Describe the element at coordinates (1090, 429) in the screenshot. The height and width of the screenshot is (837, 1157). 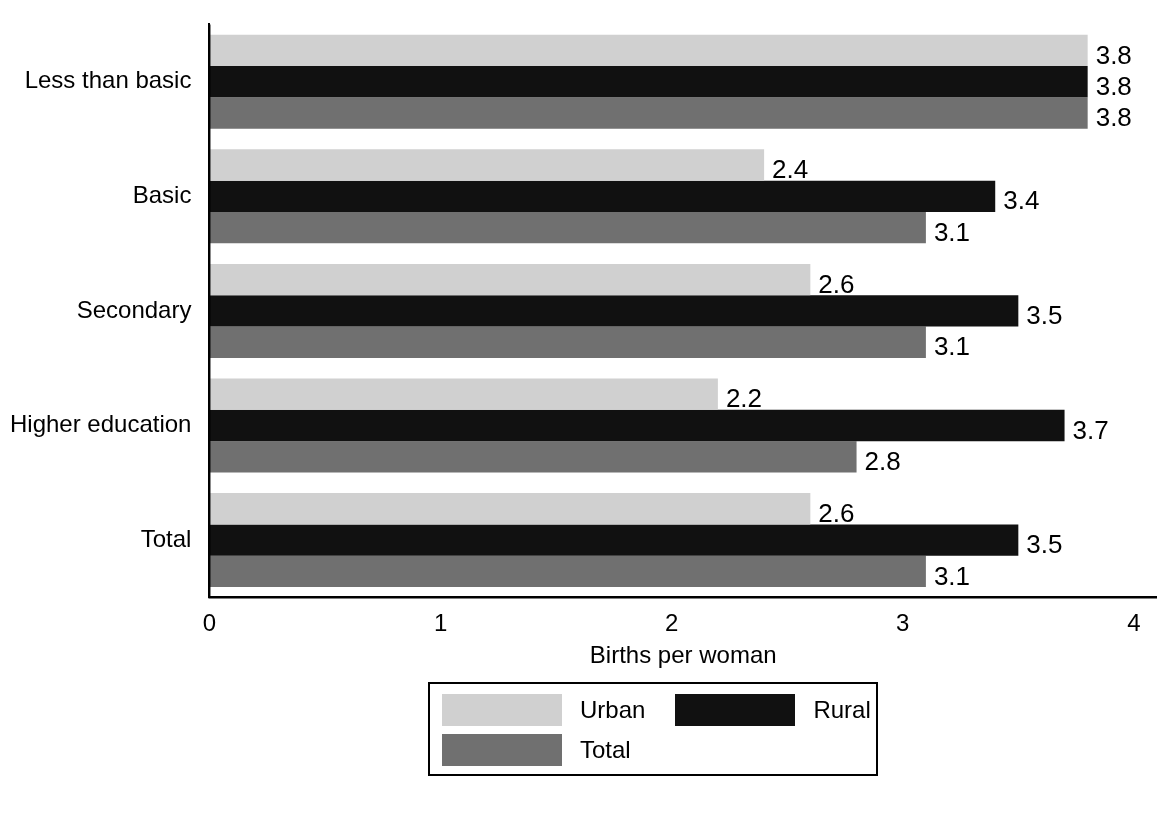
I see `data-label: 3.7` at that location.